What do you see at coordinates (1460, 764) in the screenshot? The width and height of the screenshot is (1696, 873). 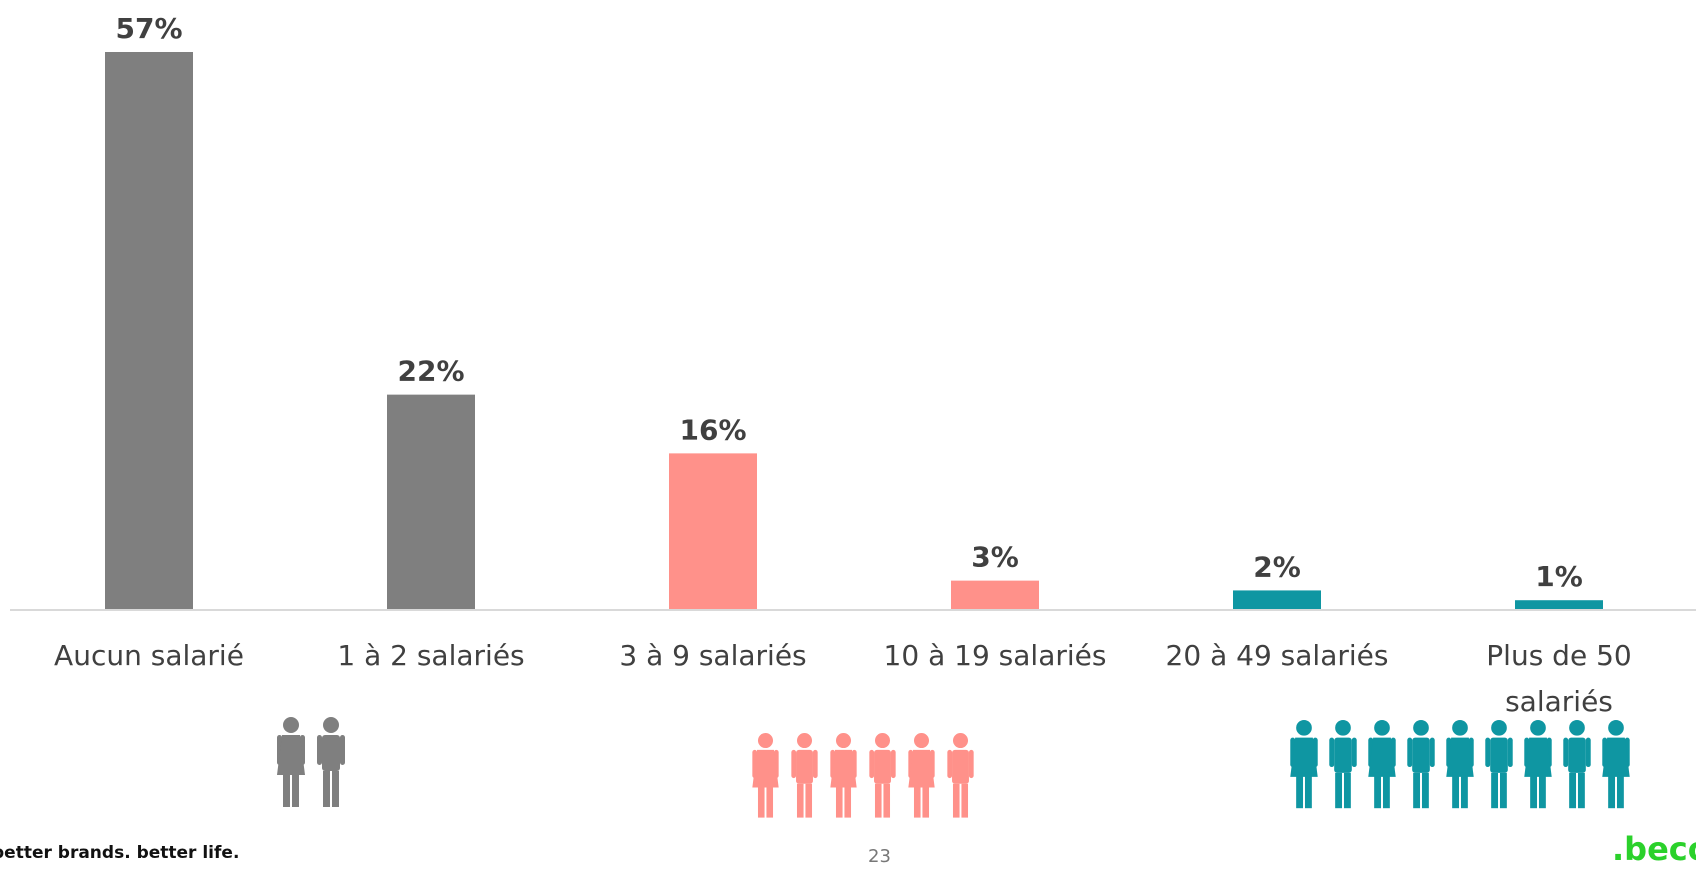 I see `large-group-icon` at bounding box center [1460, 764].